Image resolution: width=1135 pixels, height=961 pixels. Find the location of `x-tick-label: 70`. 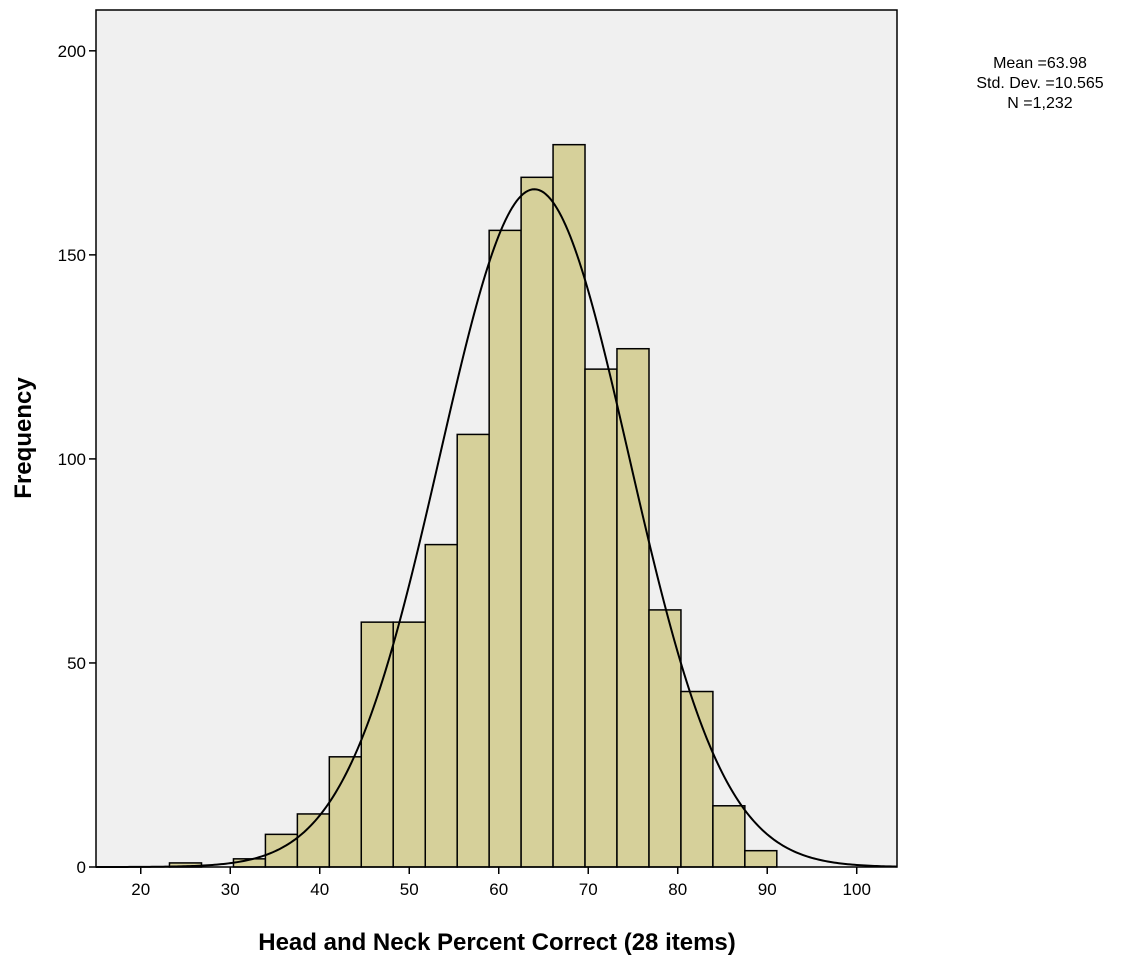

x-tick-label: 70 is located at coordinates (588, 889).